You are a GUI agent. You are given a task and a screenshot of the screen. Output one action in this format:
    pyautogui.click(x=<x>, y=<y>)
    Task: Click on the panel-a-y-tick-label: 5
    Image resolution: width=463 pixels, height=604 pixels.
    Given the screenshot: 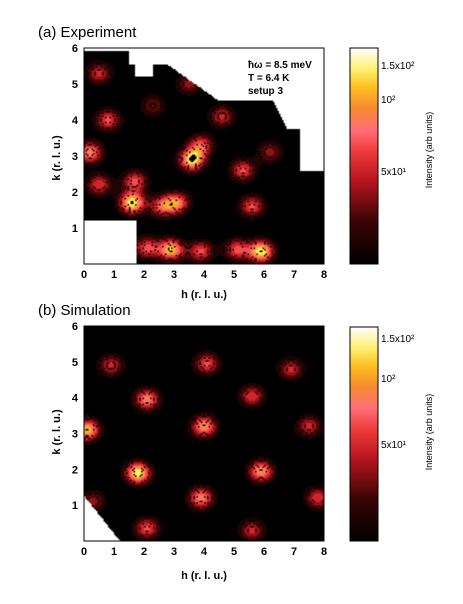 What is the action you would take?
    pyautogui.click(x=75, y=85)
    